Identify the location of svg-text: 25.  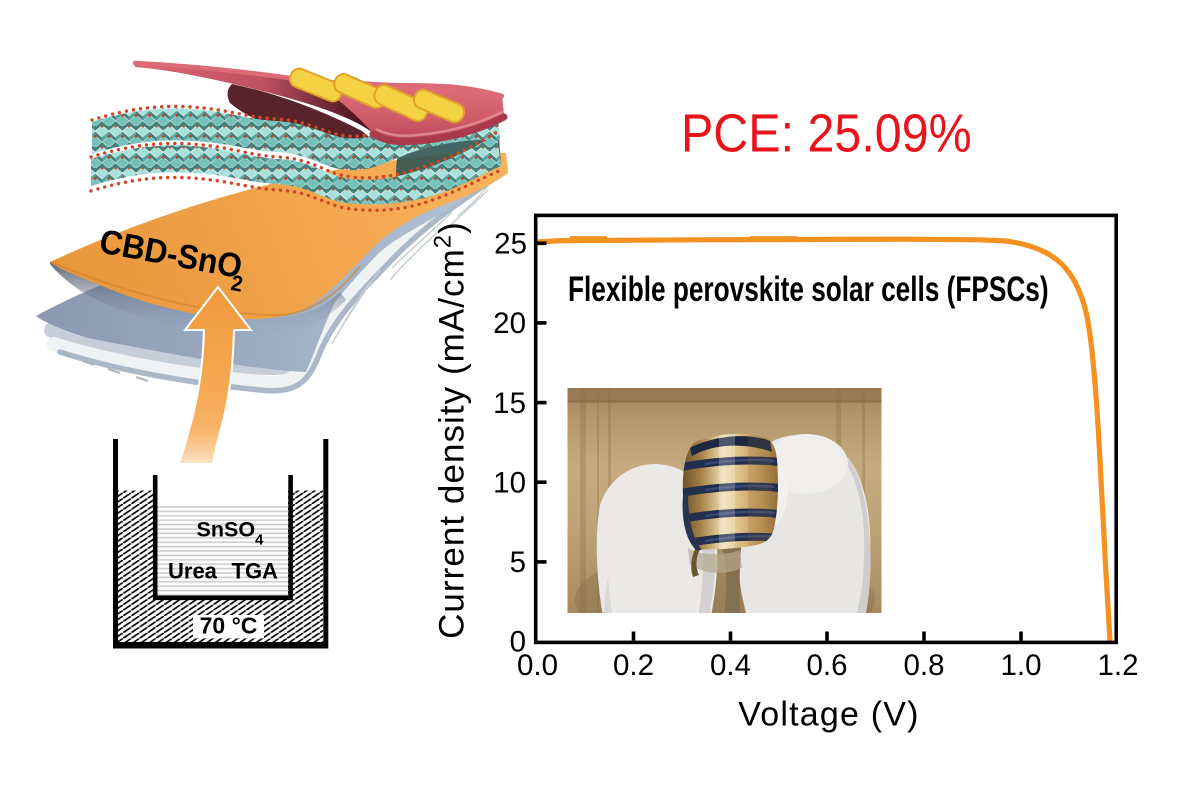
(510, 244).